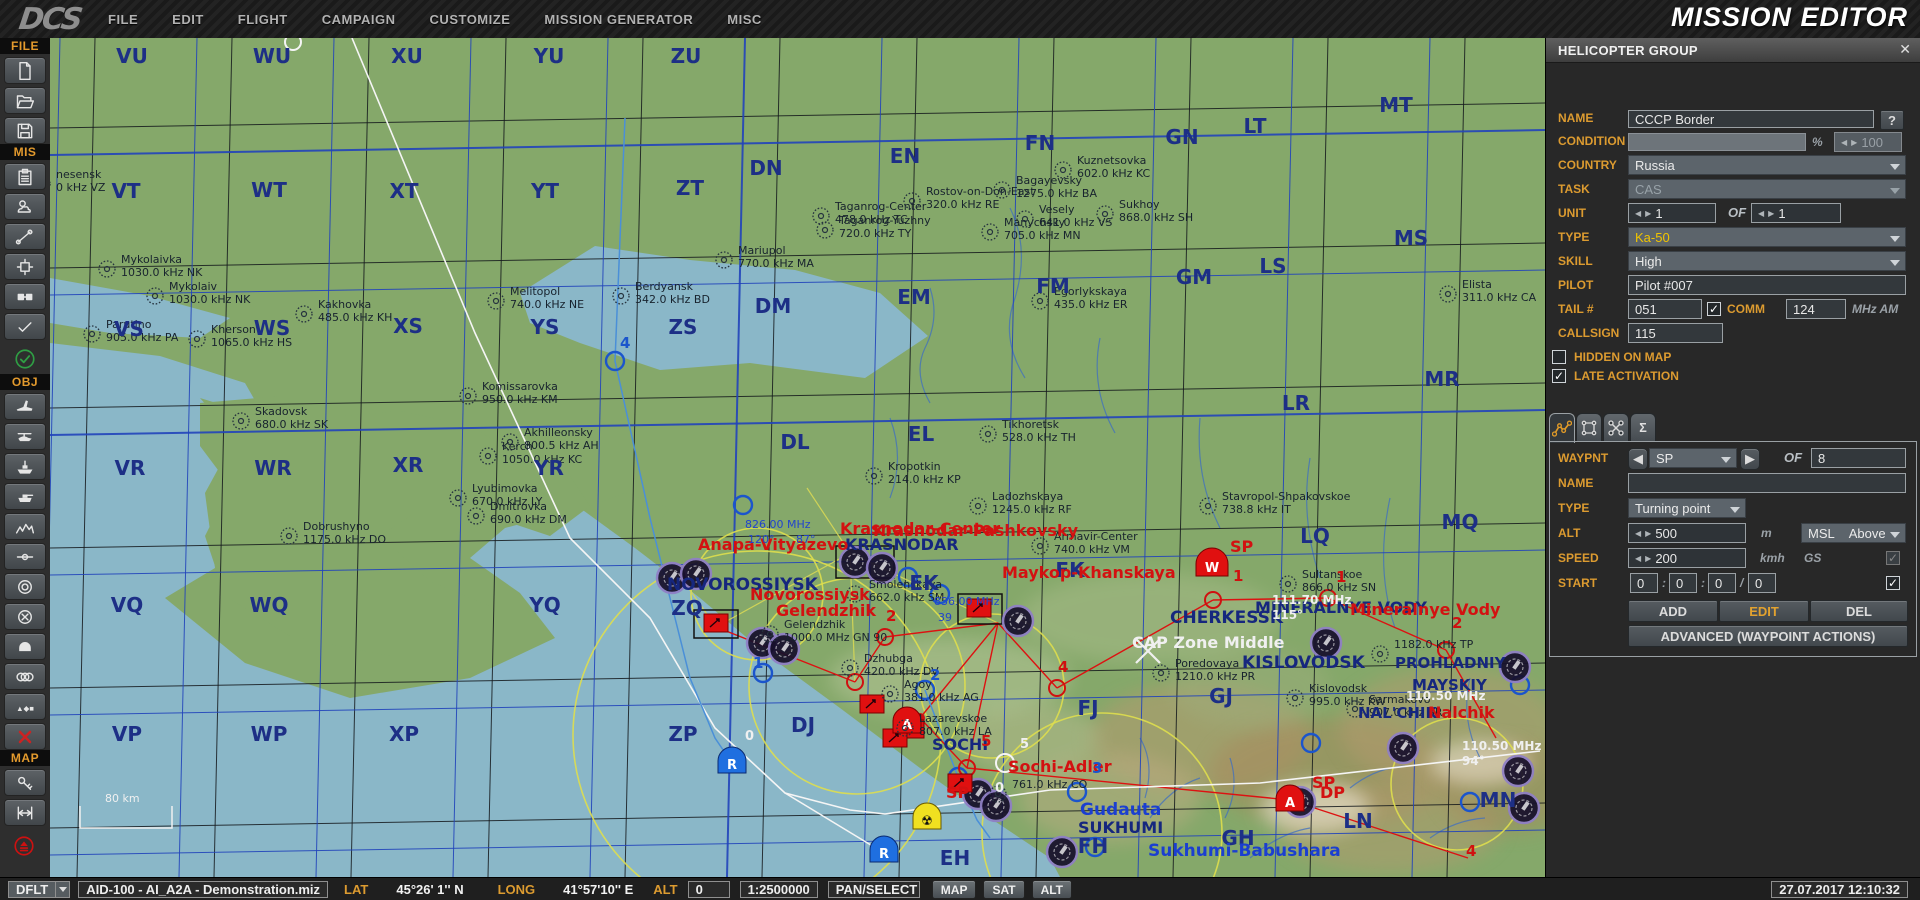 The width and height of the screenshot is (1920, 900). Describe the element at coordinates (1643, 427) in the screenshot. I see `tab-summary: Σ` at that location.